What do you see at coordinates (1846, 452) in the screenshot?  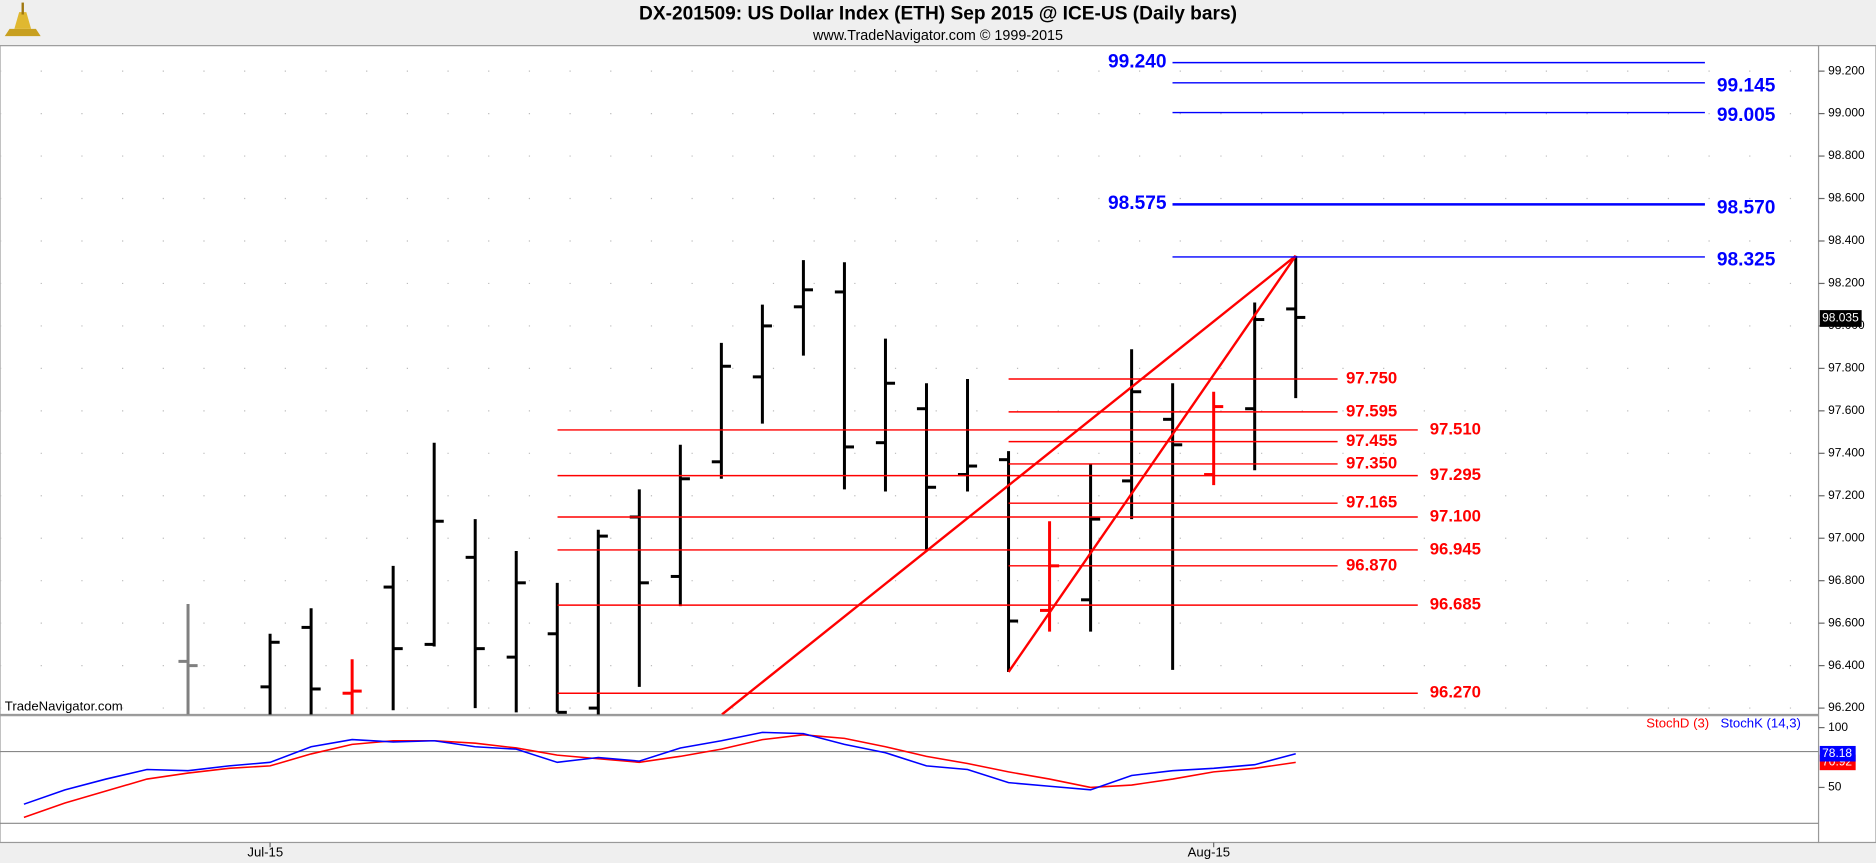 I see `y-tick-label: 97.400` at bounding box center [1846, 452].